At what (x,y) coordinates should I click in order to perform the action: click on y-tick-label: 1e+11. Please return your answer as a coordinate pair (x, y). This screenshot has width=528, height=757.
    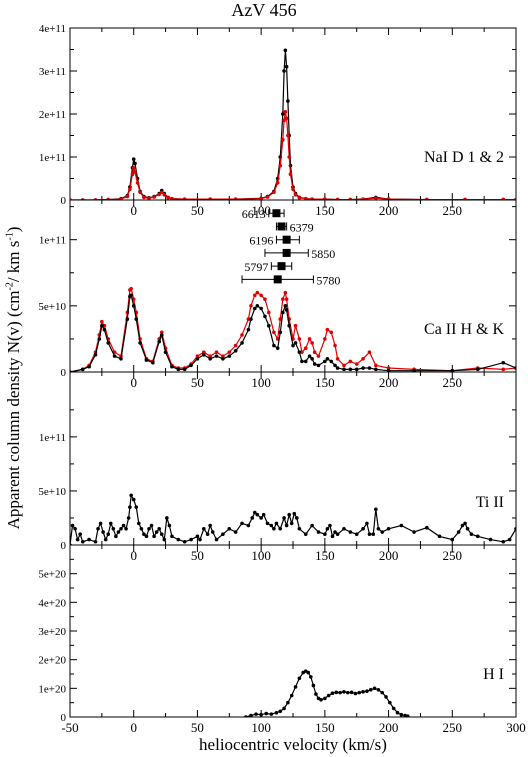
    Looking at the image, I should click on (52, 241).